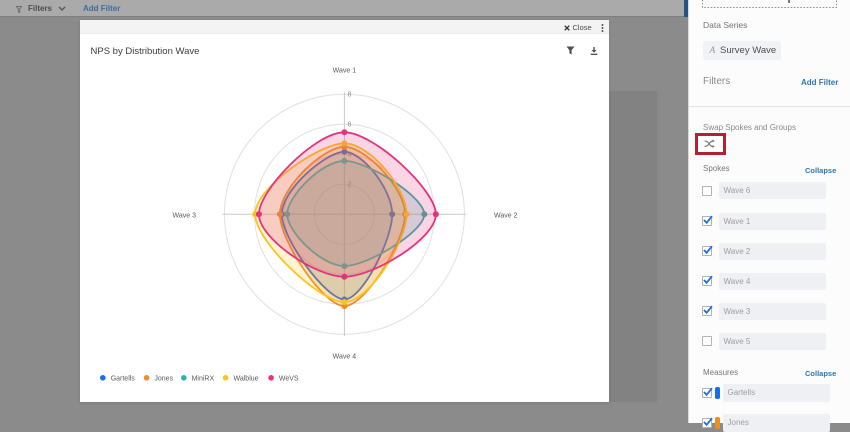 The image size is (850, 432). Describe the element at coordinates (345, 71) in the screenshot. I see `svg-text: Wave 1` at that location.